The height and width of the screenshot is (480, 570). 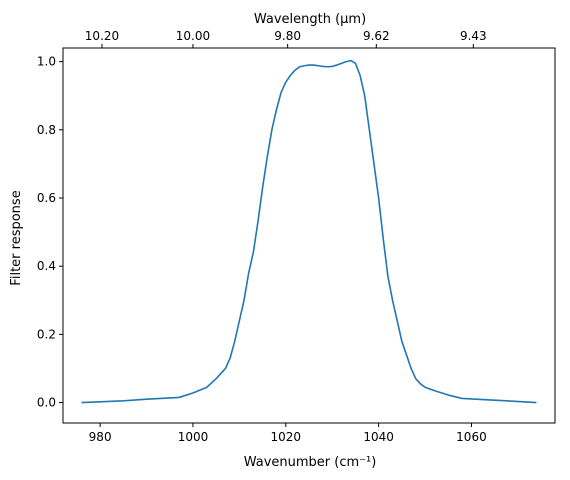 What do you see at coordinates (378, 437) in the screenshot?
I see `x-tick-label: 1040` at bounding box center [378, 437].